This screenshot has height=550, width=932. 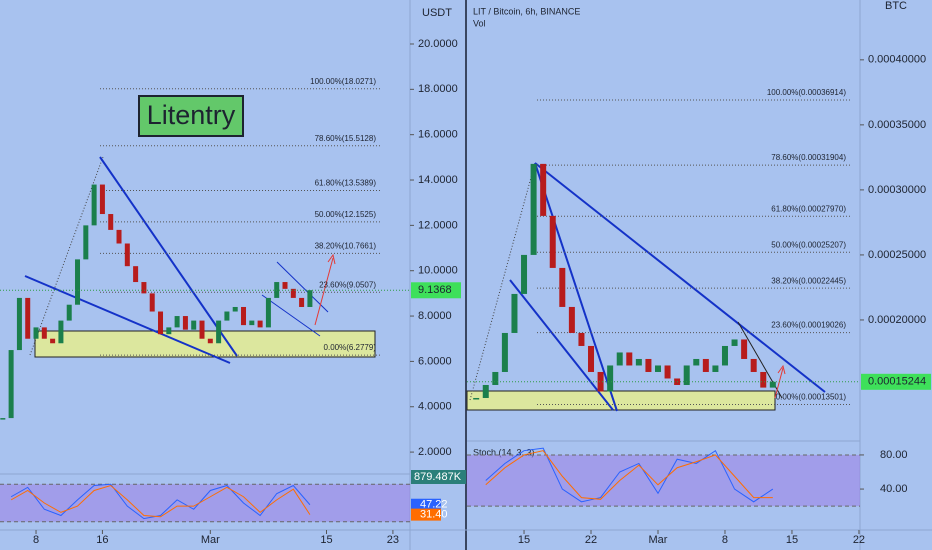 I want to click on stoch-value-label: 31.40, so click(x=434, y=515).